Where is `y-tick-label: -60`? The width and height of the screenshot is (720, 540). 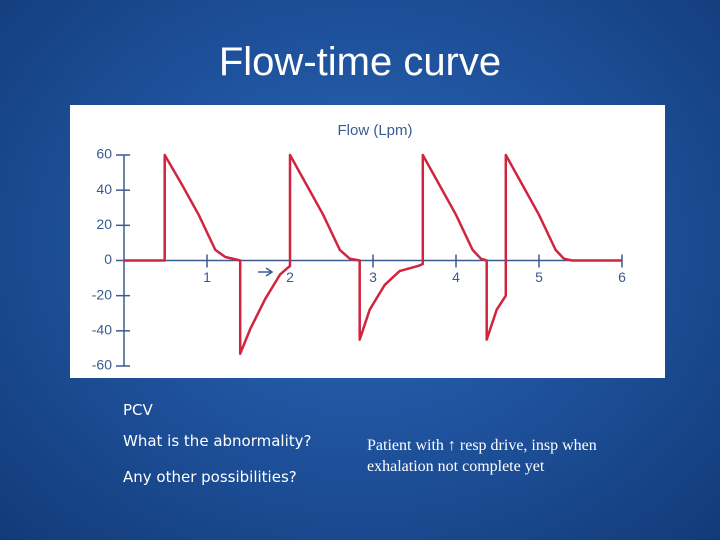 y-tick-label: -60 is located at coordinates (102, 365).